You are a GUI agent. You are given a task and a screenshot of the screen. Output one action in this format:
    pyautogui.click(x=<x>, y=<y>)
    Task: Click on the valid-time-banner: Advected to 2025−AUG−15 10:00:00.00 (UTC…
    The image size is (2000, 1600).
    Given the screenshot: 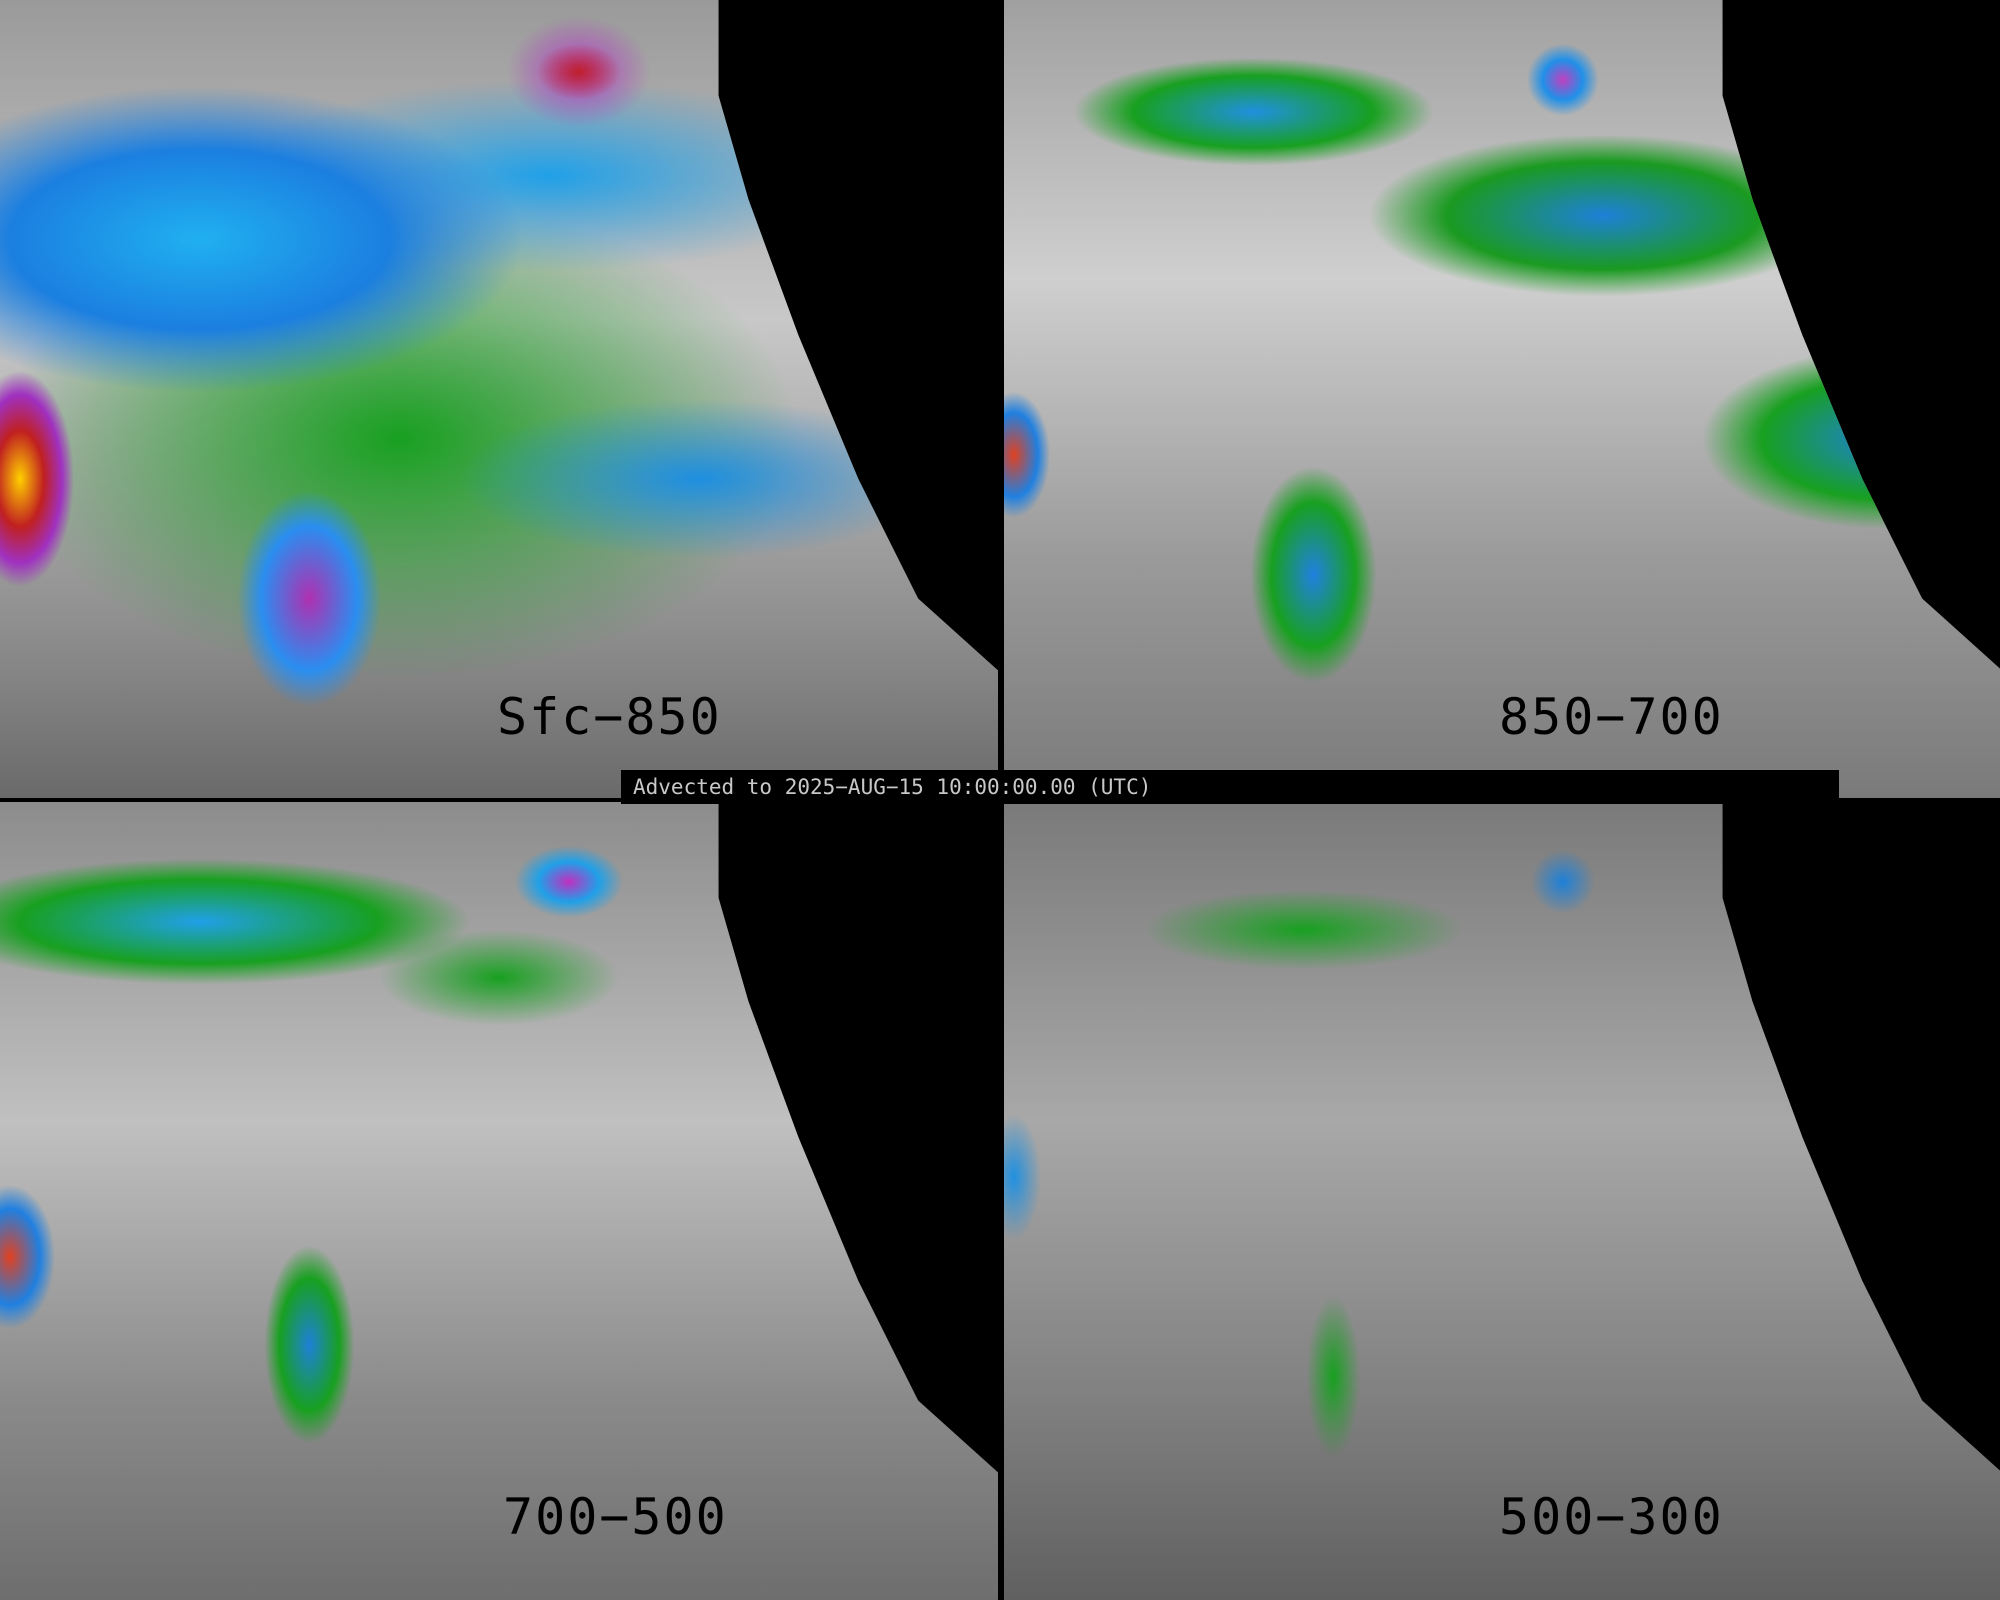 What is the action you would take?
    pyautogui.click(x=1230, y=787)
    